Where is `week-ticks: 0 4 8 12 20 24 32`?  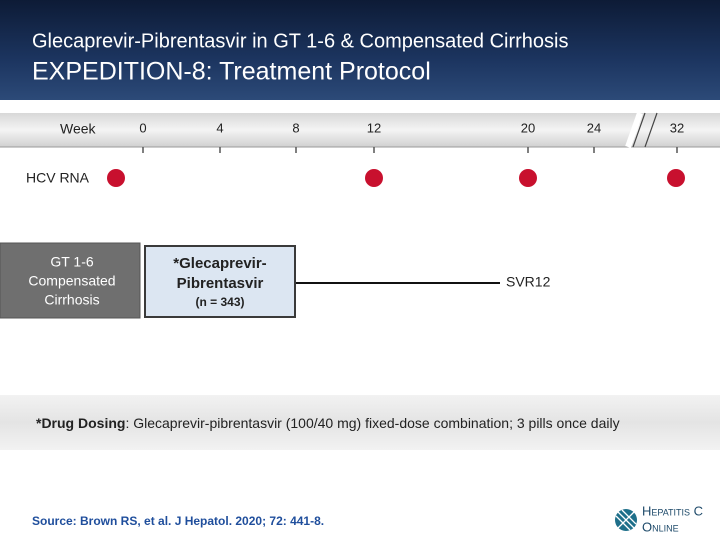
week-ticks: 0 4 8 12 20 24 32 is located at coordinates (411, 136).